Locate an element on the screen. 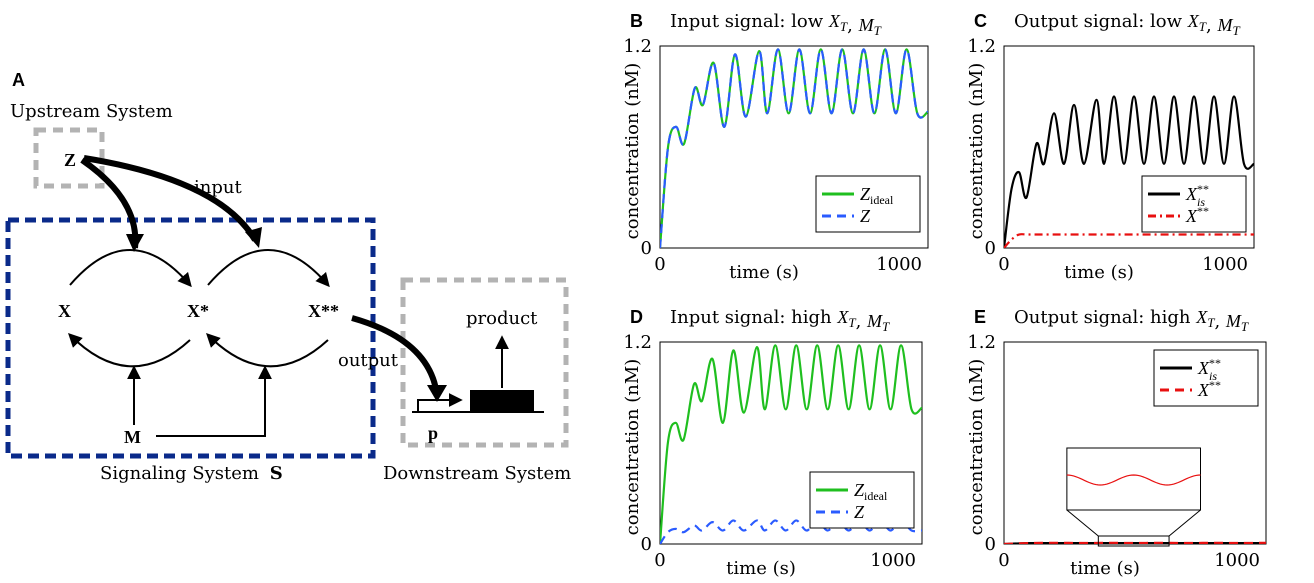 The image size is (1314, 583). title-text: Output signal: low is located at coordinates (1101, 21).